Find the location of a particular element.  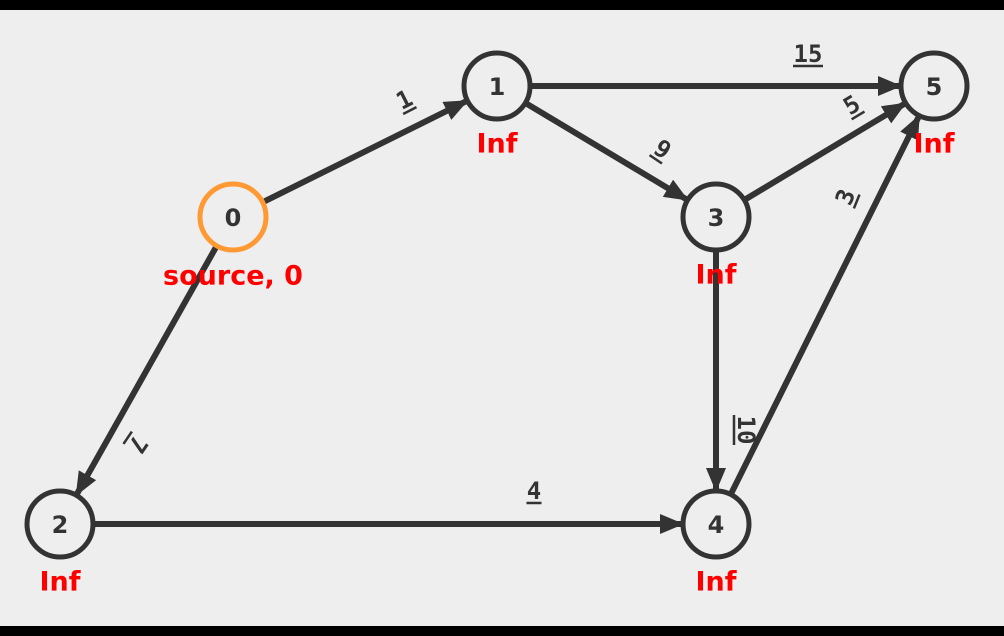

node-2: 2 is located at coordinates (60, 524).